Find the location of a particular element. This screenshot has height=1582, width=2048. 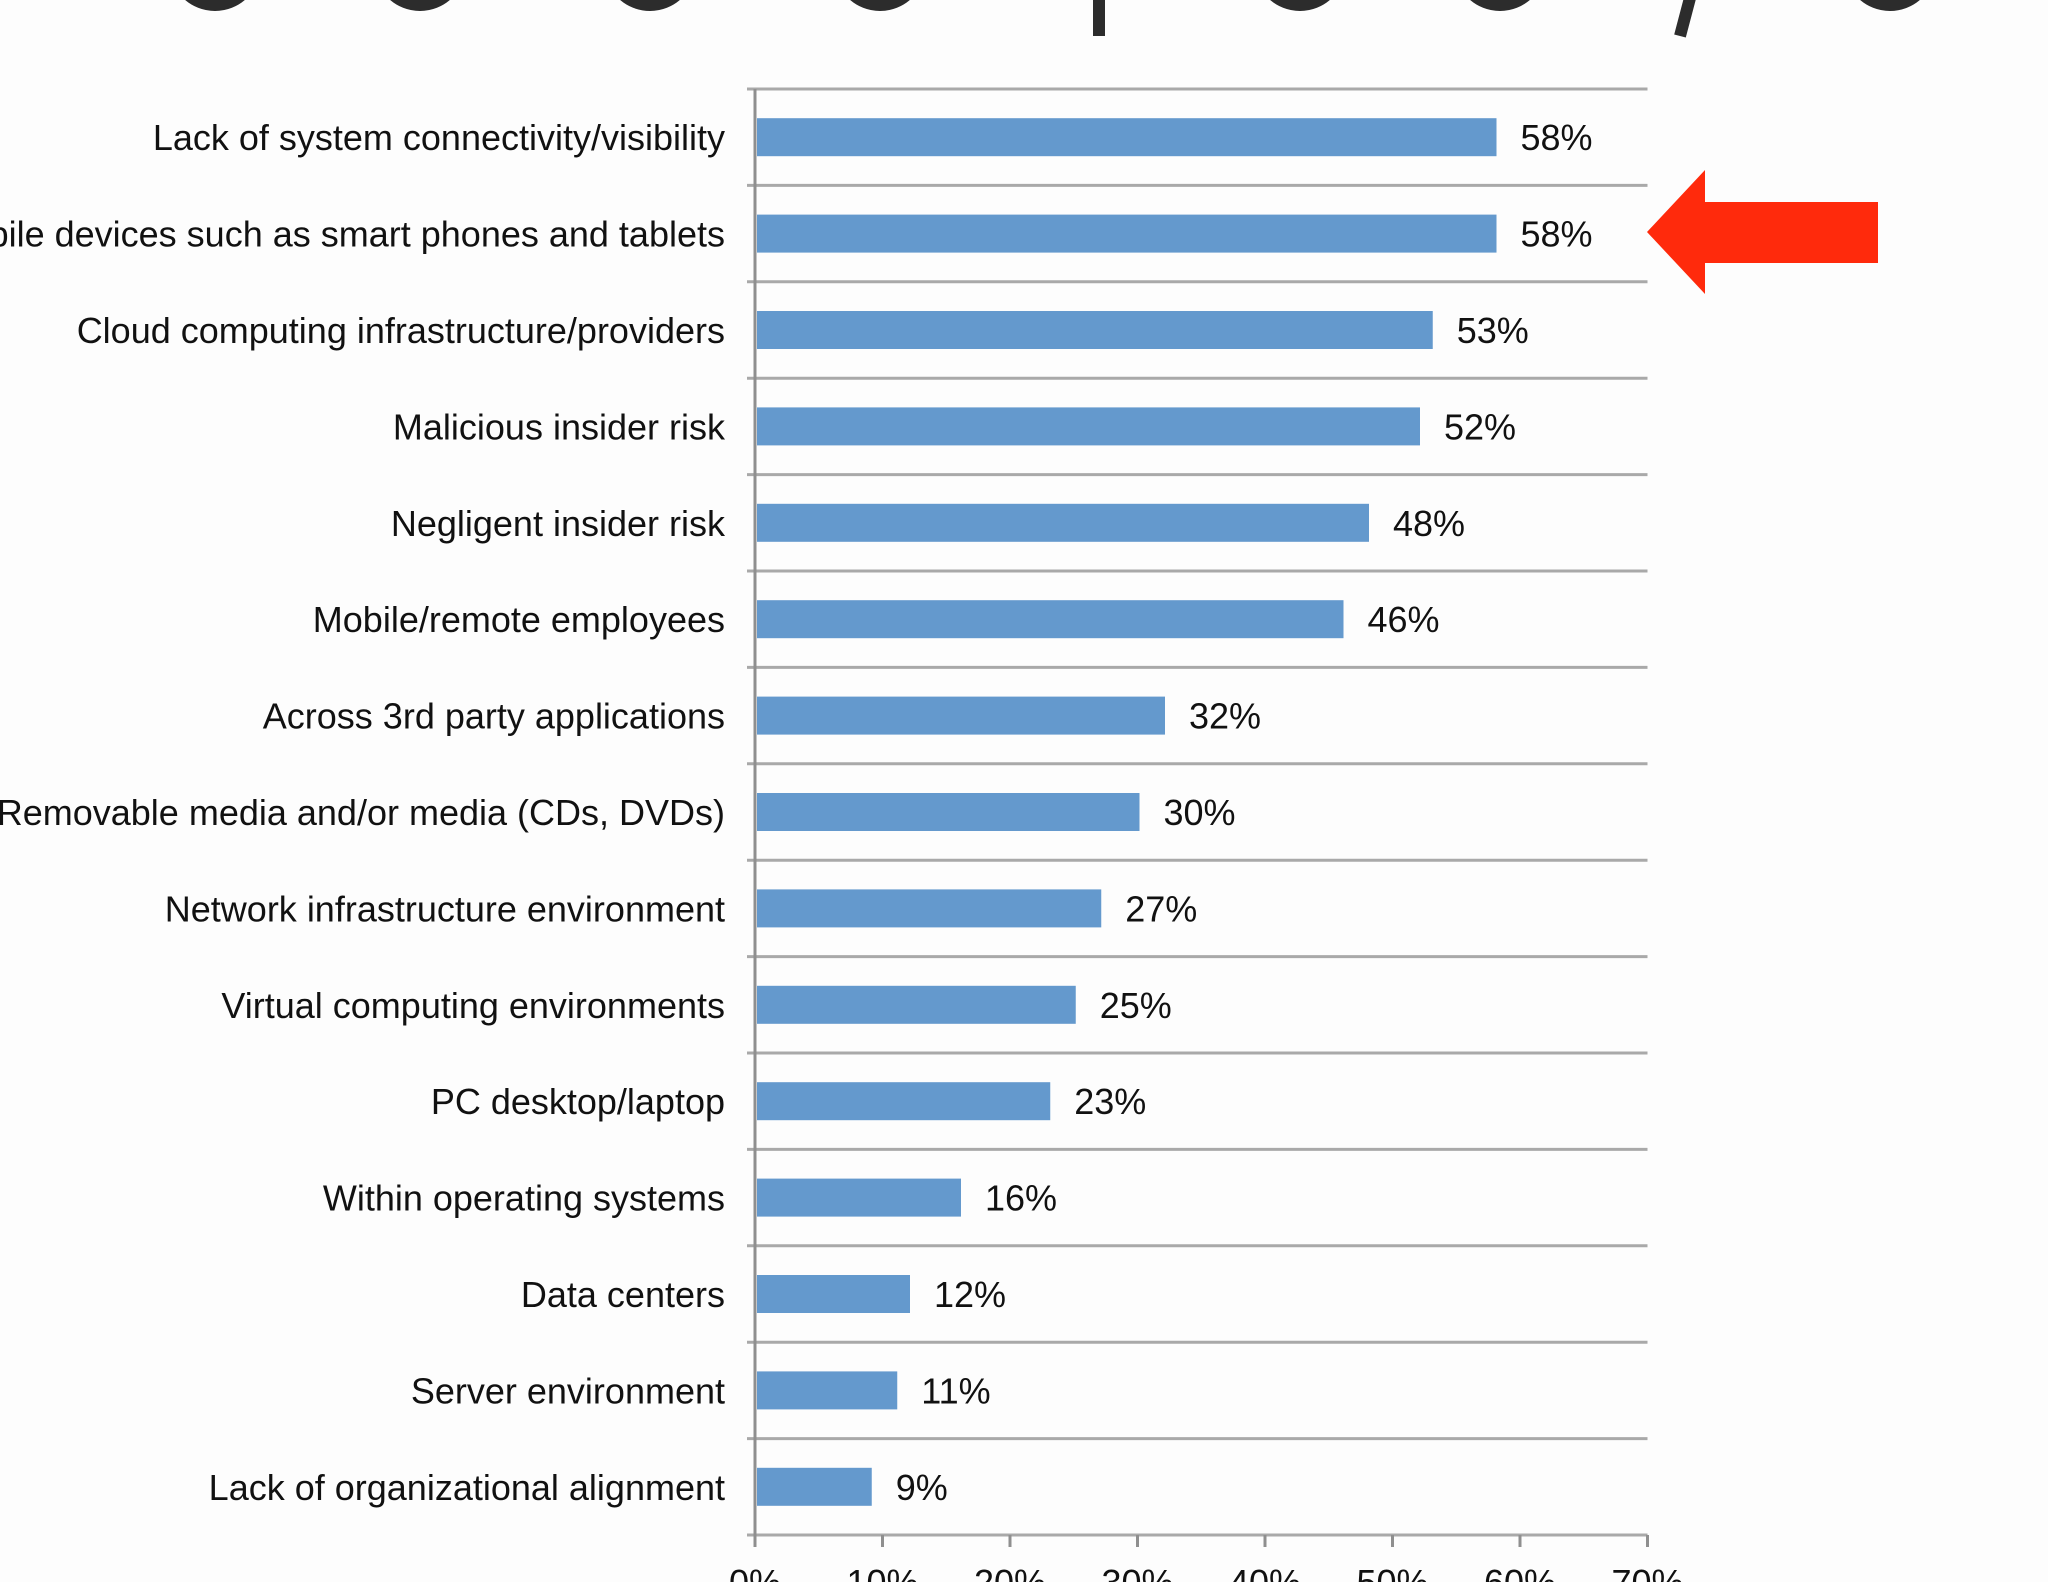

category-label: Negligent insider risk is located at coordinates (558, 523).